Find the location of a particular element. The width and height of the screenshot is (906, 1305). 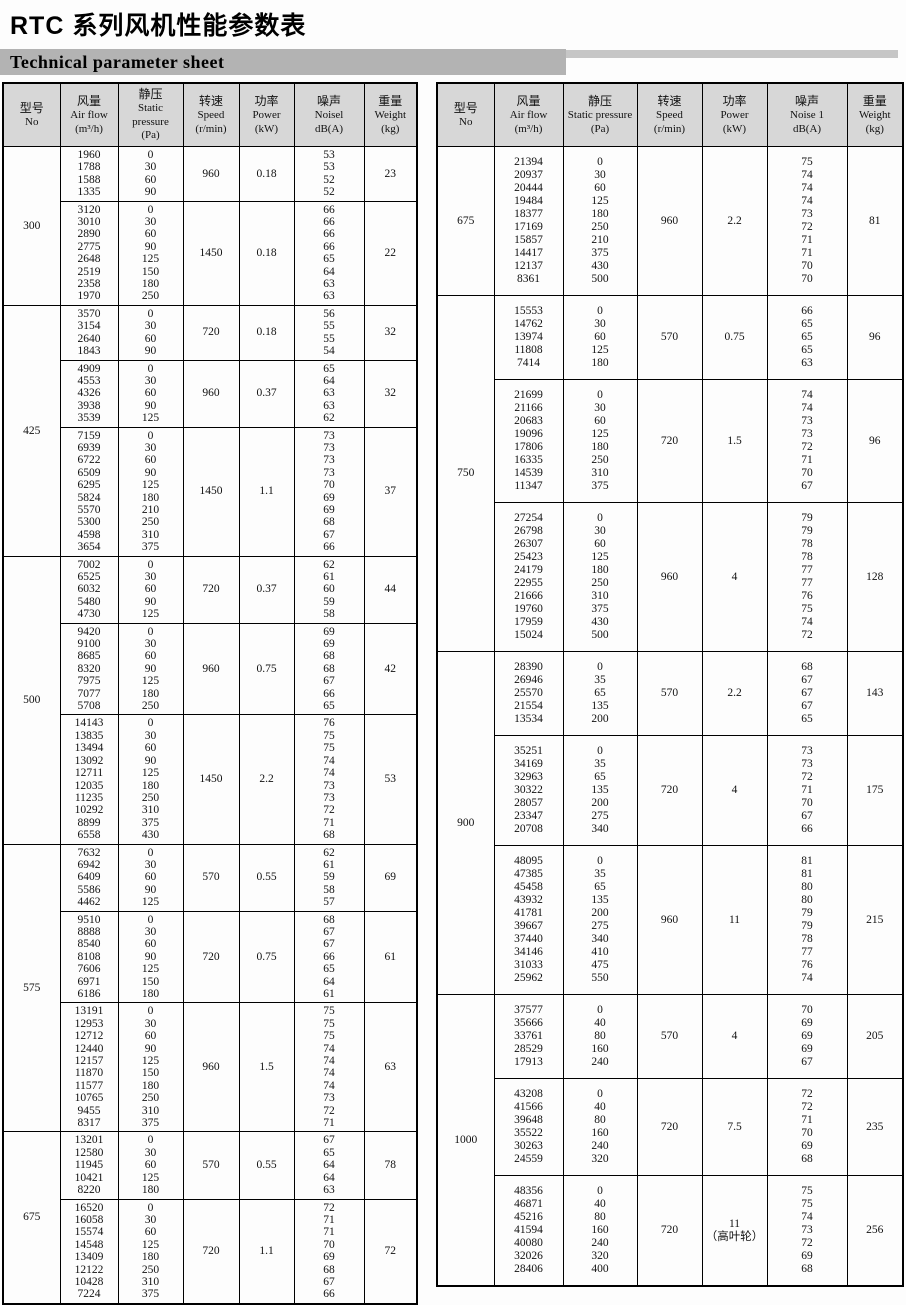

pressure-cell-value: 180 is located at coordinates (600, 214).